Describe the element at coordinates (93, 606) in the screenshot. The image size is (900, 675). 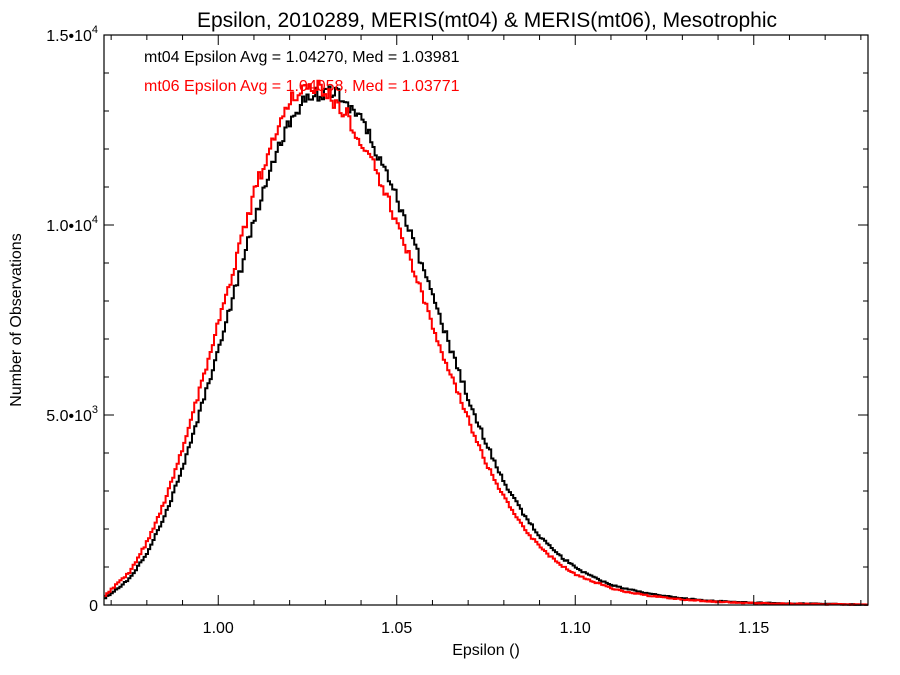
I see `y-tick-label: 0` at that location.